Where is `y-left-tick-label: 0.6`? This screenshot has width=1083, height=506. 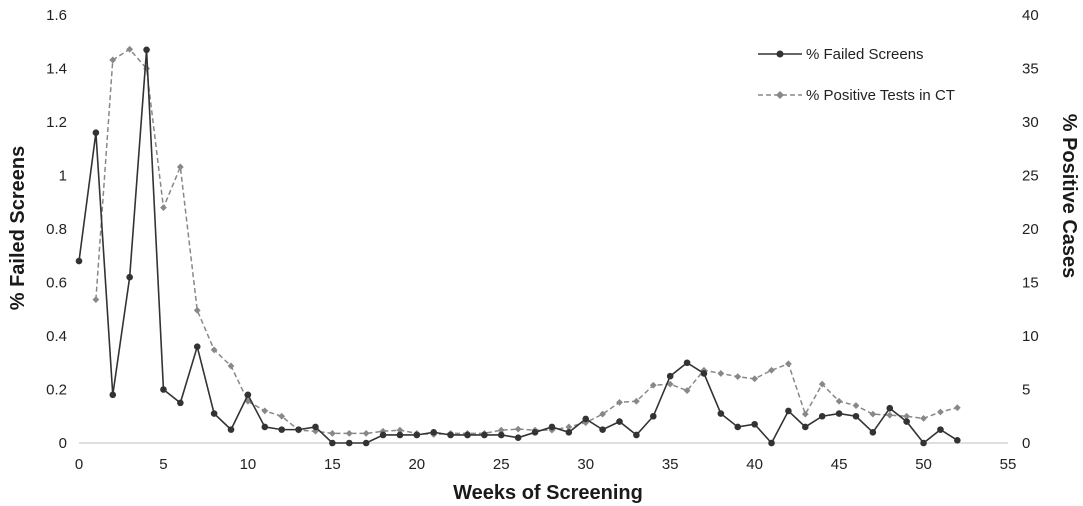 y-left-tick-label: 0.6 is located at coordinates (56, 283).